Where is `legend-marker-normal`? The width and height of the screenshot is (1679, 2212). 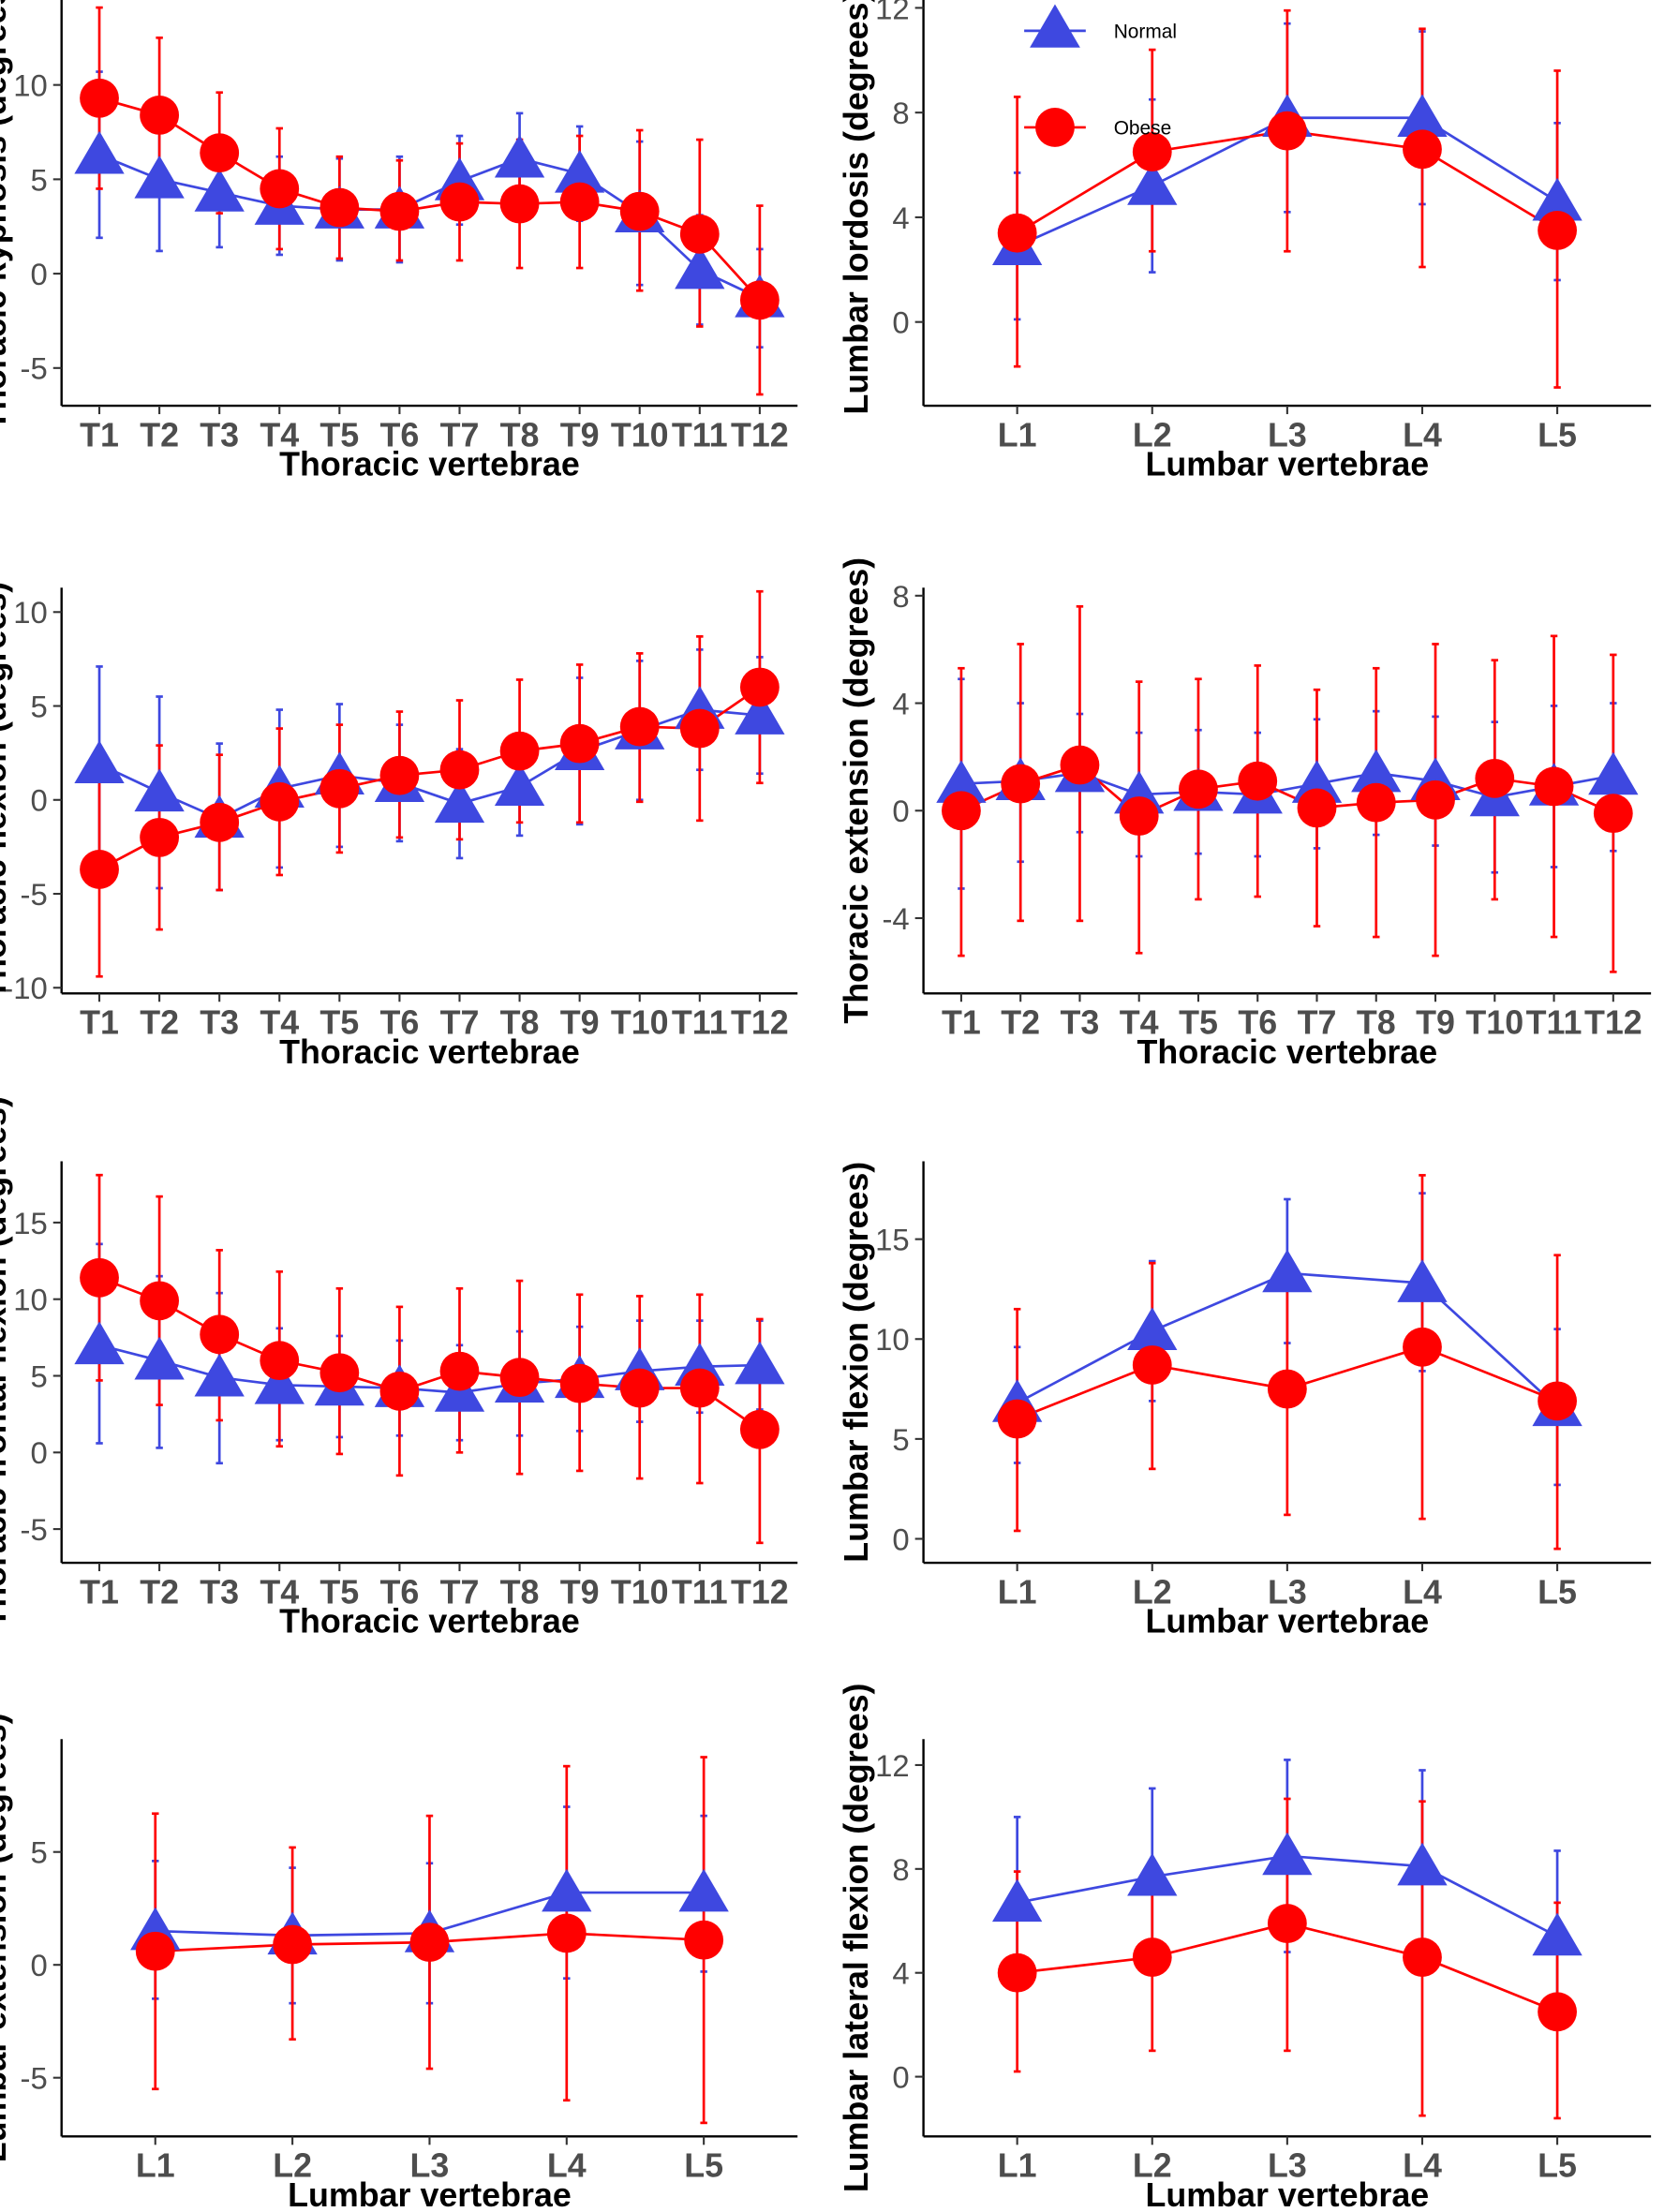 legend-marker-normal is located at coordinates (1055, 26).